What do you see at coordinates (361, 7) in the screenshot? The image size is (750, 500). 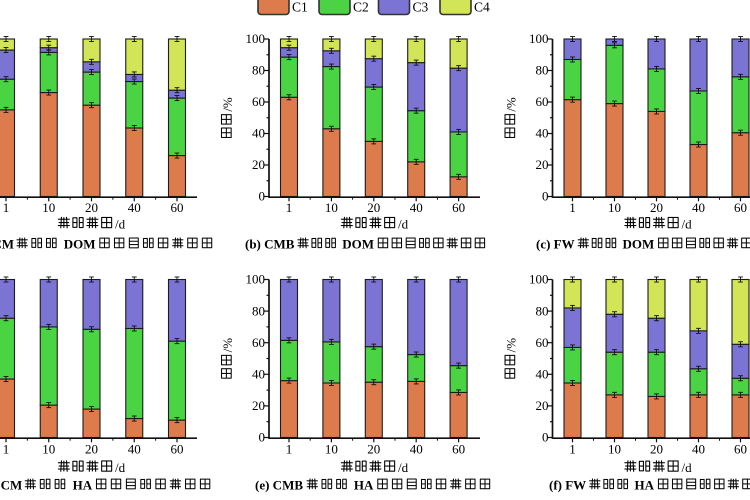 I see `svg-text: C2` at bounding box center [361, 7].